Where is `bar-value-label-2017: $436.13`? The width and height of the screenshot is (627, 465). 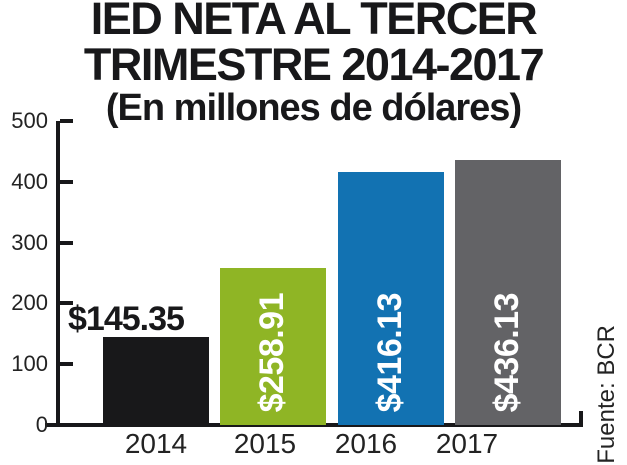 bar-value-label-2017: $436.13 is located at coordinates (507, 352).